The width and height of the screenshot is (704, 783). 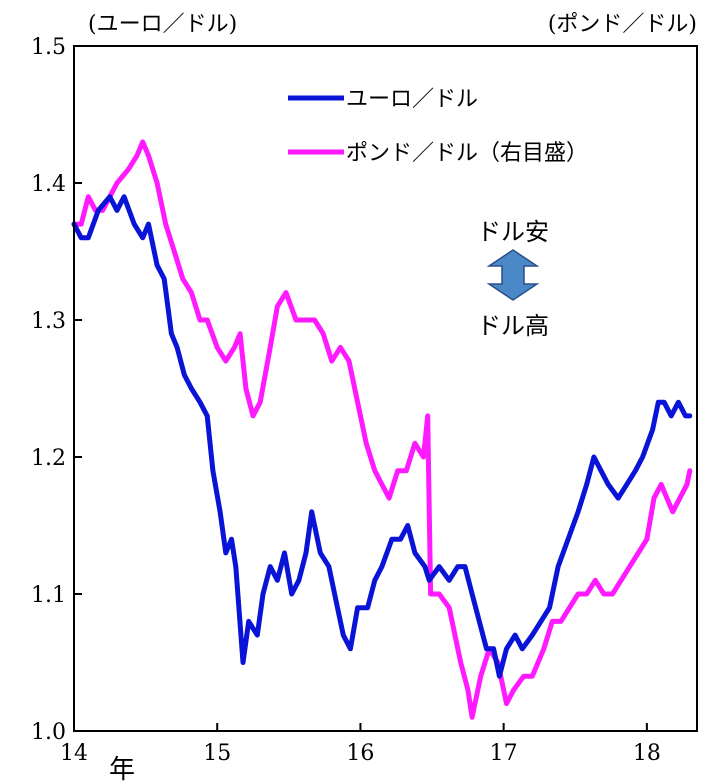 What do you see at coordinates (74, 753) in the screenshot?
I see `x-tick-label: 14` at bounding box center [74, 753].